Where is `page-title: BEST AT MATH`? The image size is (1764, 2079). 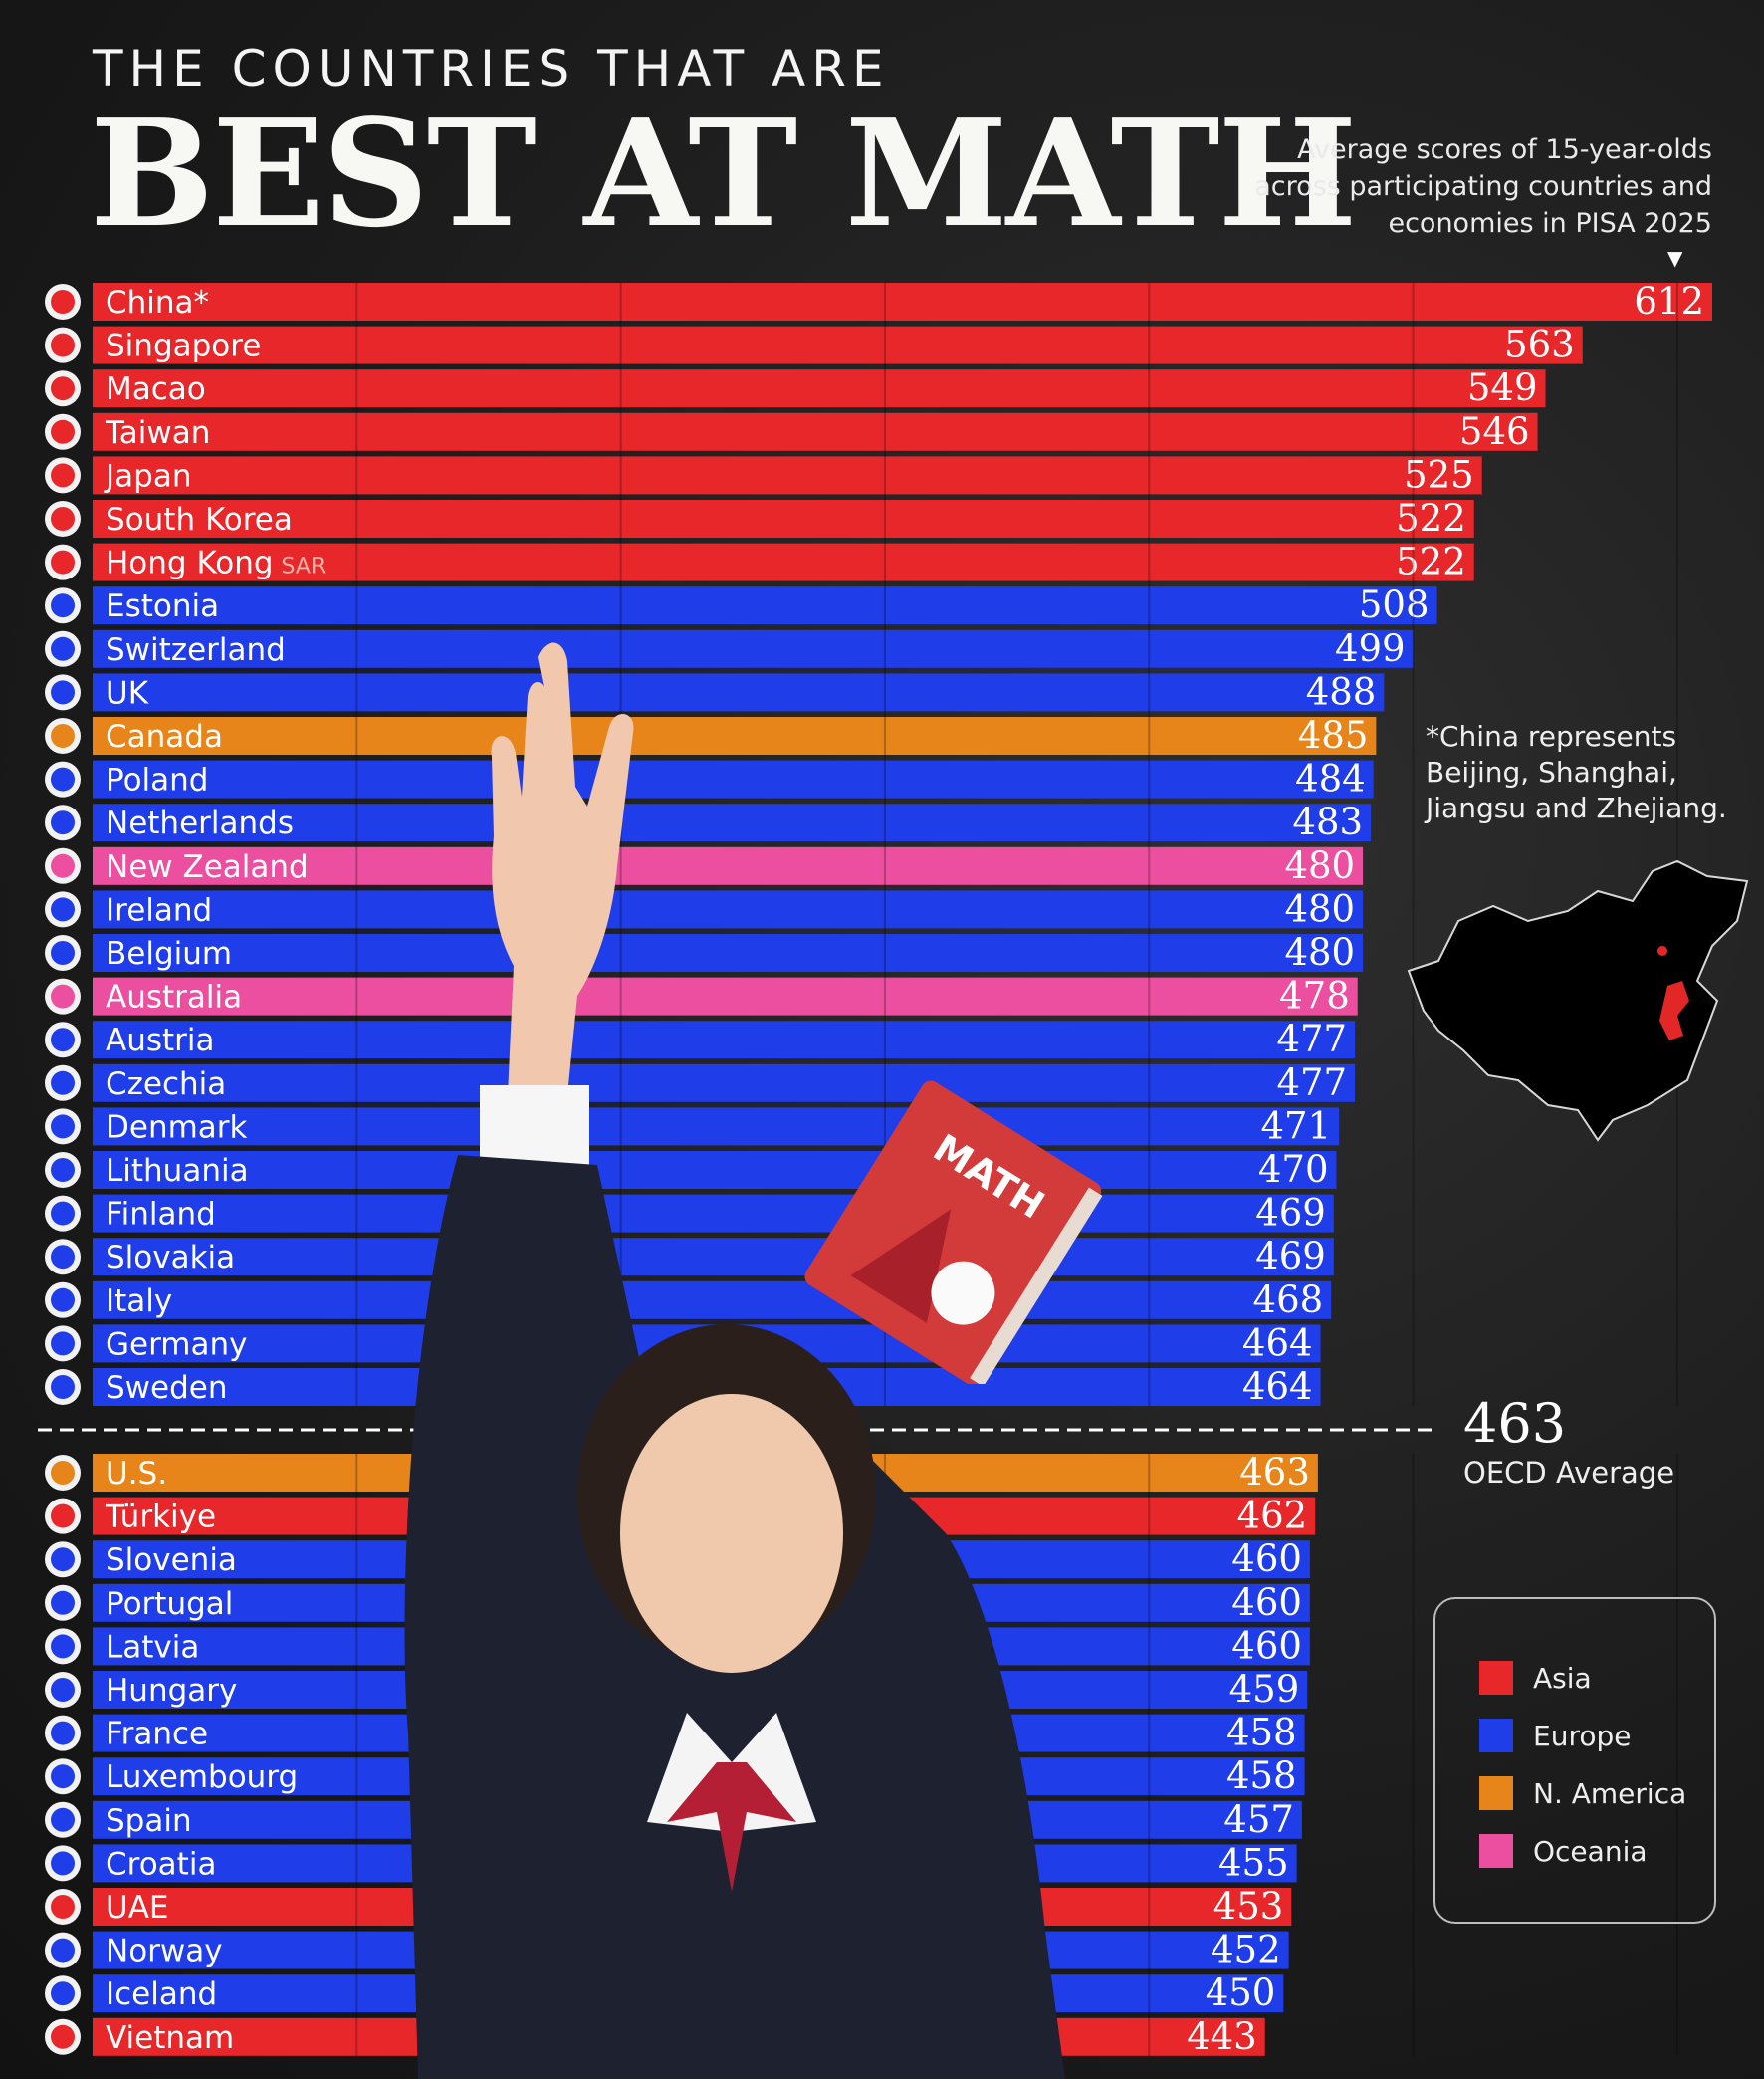
page-title: BEST AT MATH is located at coordinates (723, 173).